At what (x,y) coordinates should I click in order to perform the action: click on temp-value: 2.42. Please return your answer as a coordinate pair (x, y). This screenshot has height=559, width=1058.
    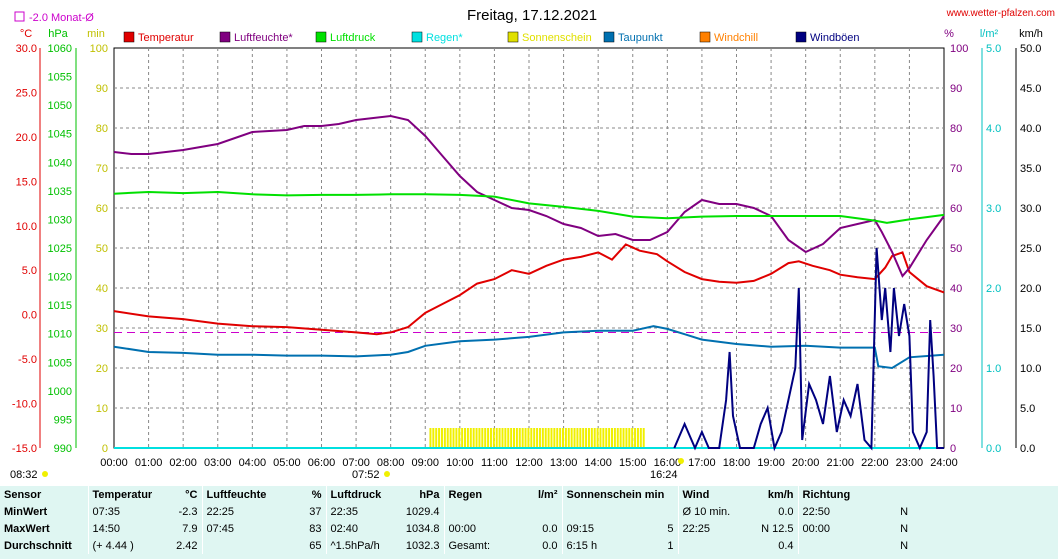
    Looking at the image, I should click on (187, 545).